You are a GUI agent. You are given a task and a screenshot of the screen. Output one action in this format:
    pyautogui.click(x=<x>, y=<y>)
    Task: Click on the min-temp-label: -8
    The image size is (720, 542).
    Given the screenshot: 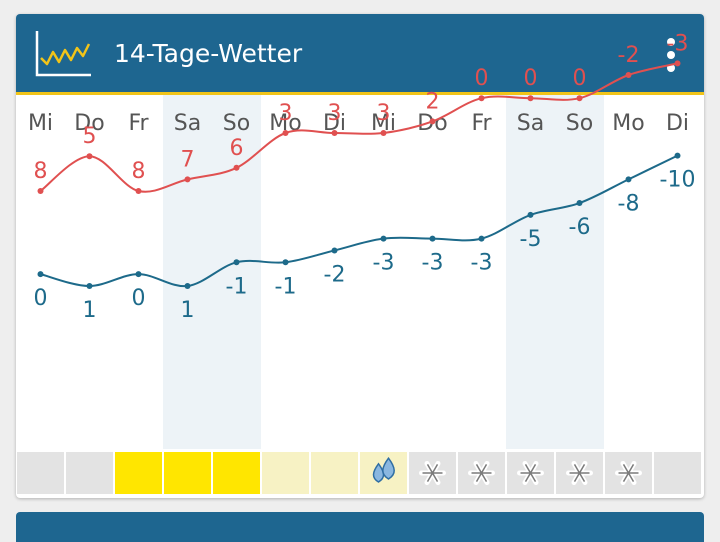 What is the action you would take?
    pyautogui.click(x=629, y=203)
    